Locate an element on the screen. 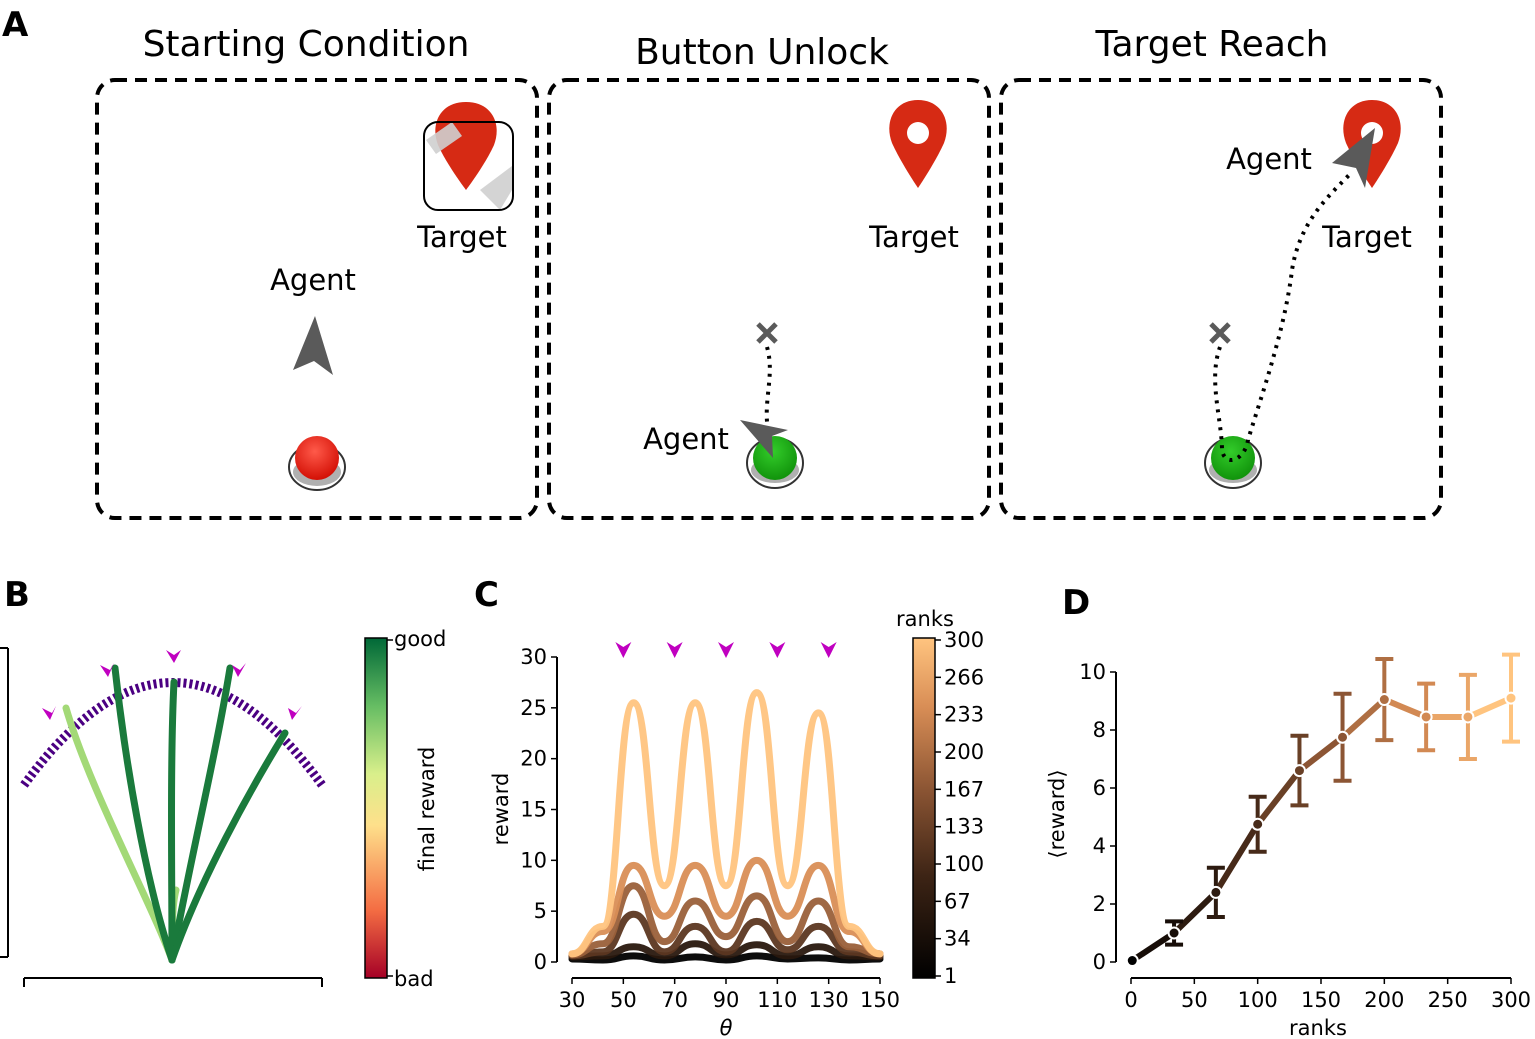 This screenshot has width=1535, height=1039. frame-button-unlock is located at coordinates (769, 299).